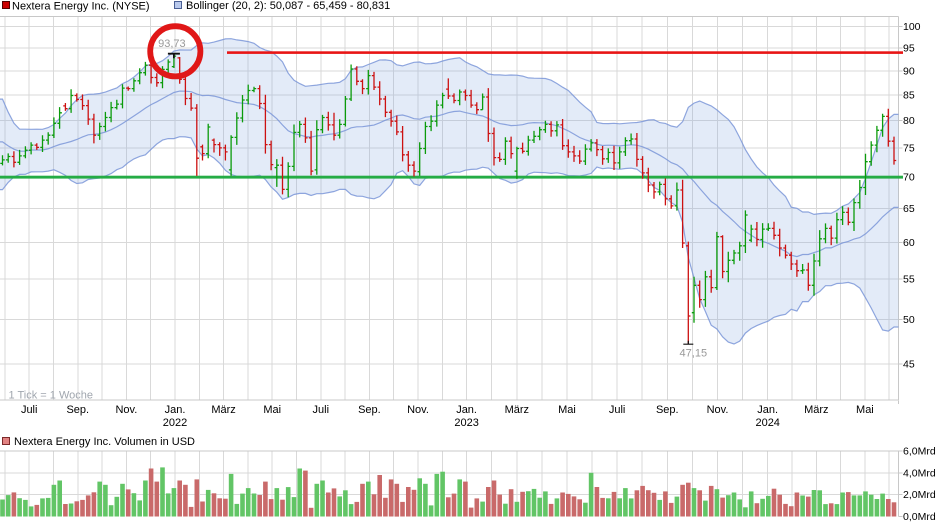 This screenshot has width=940, height=531. What do you see at coordinates (909, 121) in the screenshot?
I see `svg-text: 80` at bounding box center [909, 121].